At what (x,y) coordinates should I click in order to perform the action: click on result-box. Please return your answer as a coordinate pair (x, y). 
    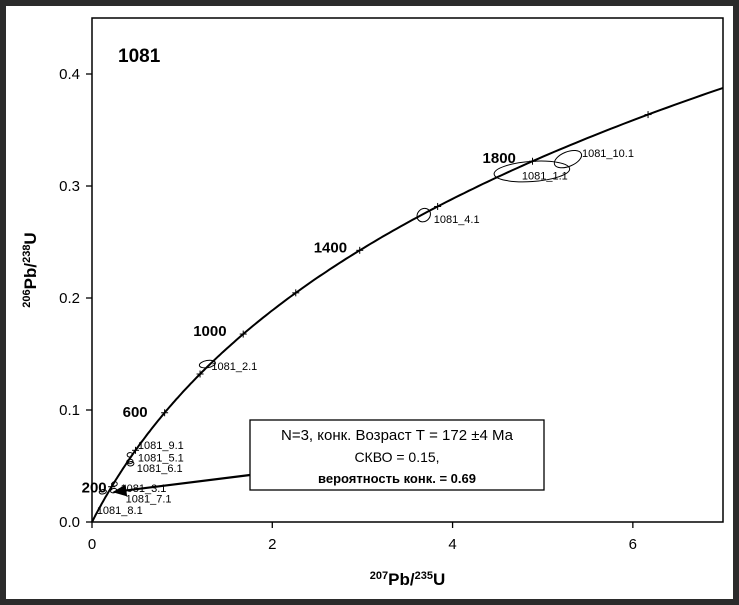
    Looking at the image, I should click on (397, 455).